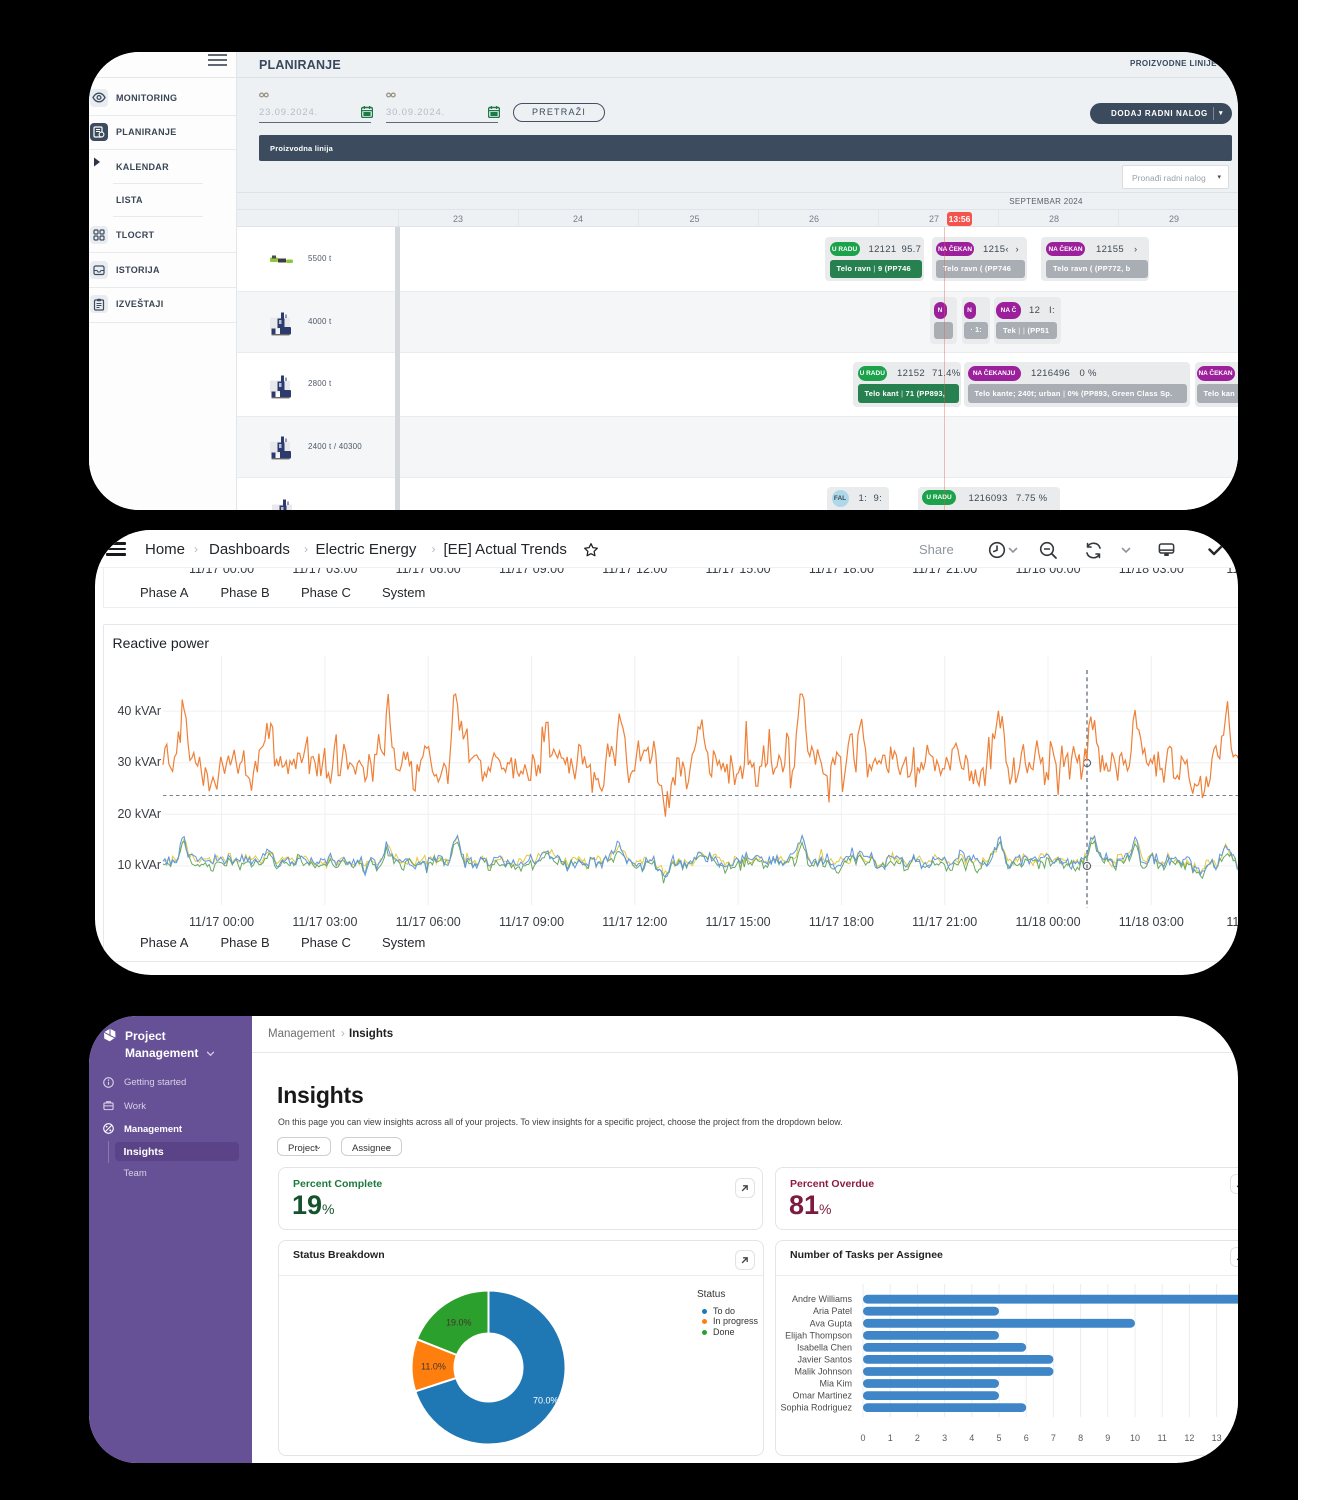 This screenshot has width=1340, height=1500. Describe the element at coordinates (835, 1384) in the screenshot. I see `svg-text: Mia Kim` at that location.